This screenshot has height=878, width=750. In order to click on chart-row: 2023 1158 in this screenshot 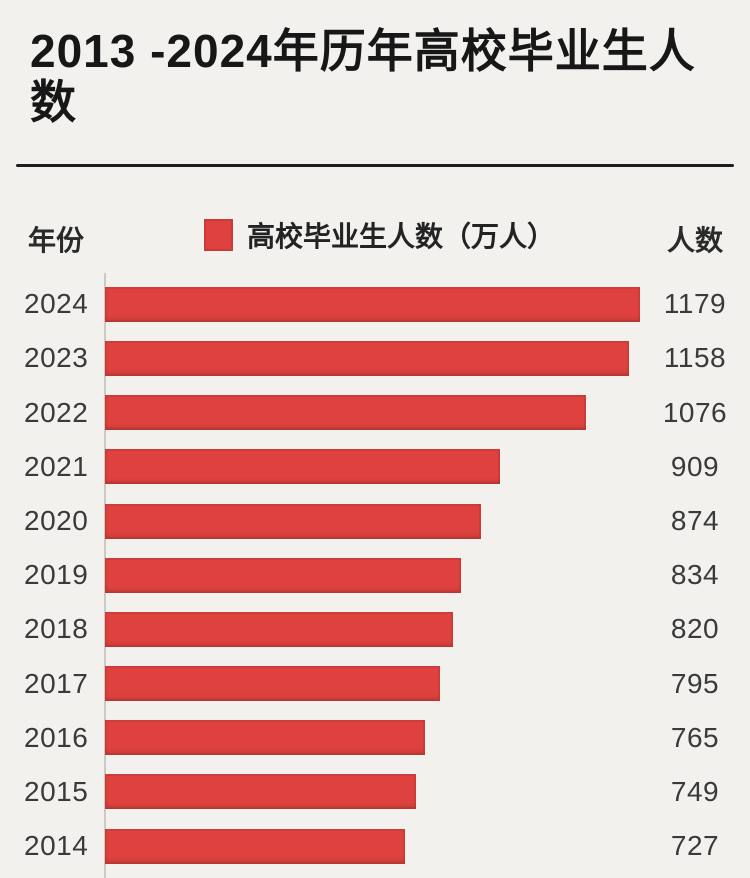, I will do `click(375, 358)`.